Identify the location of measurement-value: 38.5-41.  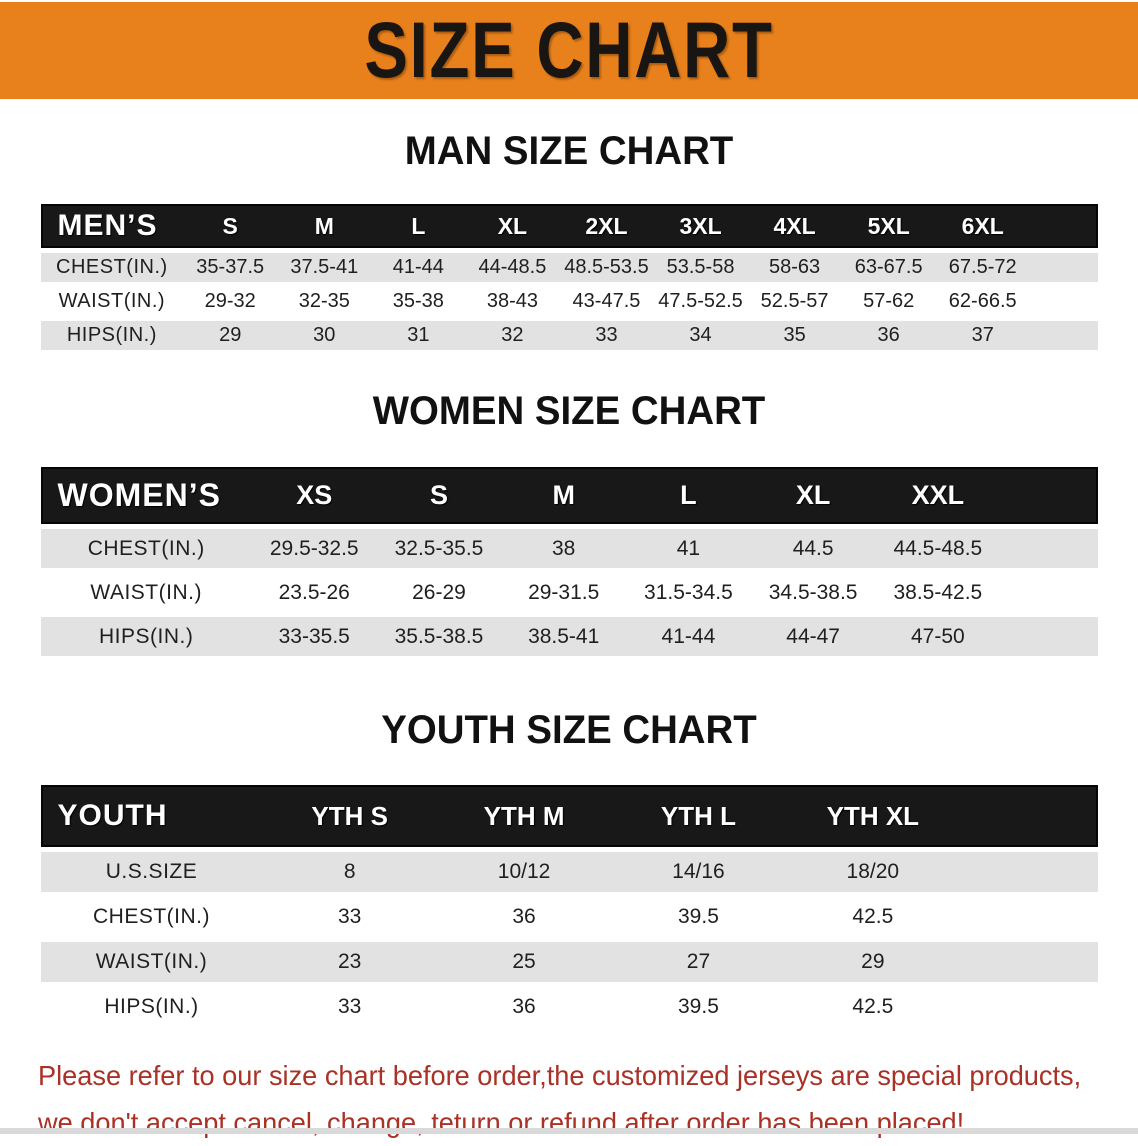
(564, 636).